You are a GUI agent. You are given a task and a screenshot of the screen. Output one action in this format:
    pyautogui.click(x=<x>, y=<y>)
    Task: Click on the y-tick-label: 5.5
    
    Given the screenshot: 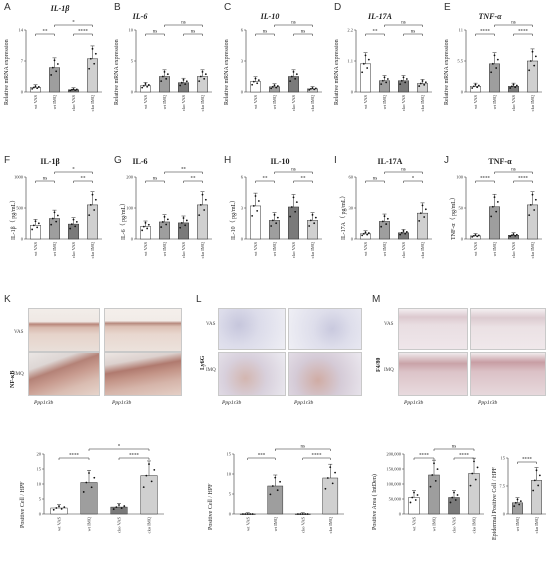 What is the action you would take?
    pyautogui.click(x=460, y=61)
    